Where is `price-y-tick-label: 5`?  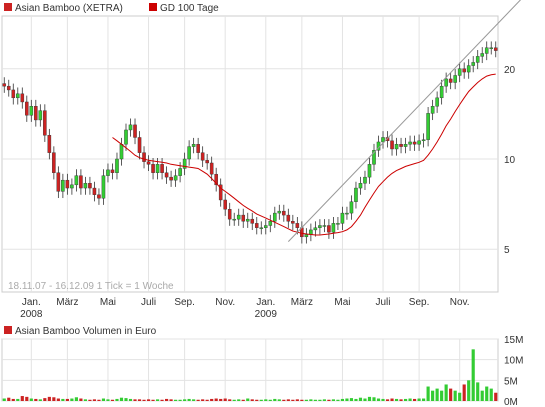
price-y-tick-label: 5 is located at coordinates (507, 250).